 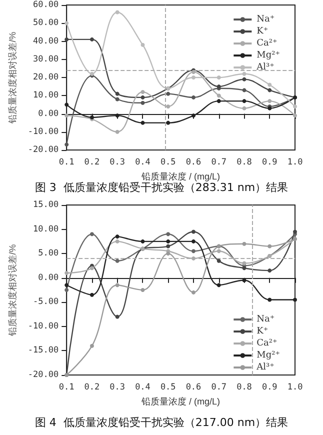 What do you see at coordinates (46, 5) in the screenshot?
I see `y-tick-label: 60.00` at bounding box center [46, 5].